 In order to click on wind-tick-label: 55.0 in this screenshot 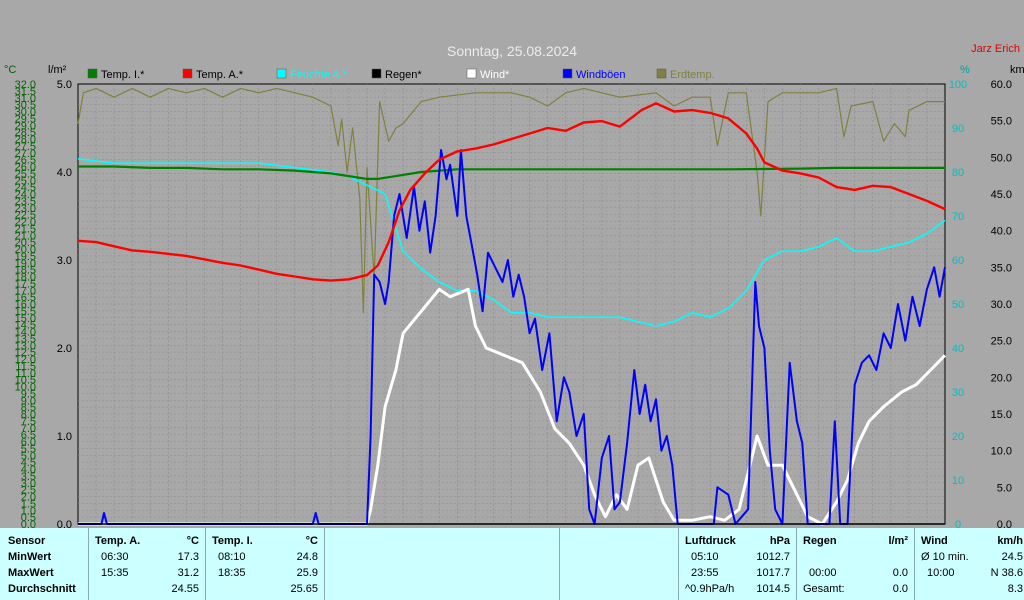, I will do `click(1001, 122)`.